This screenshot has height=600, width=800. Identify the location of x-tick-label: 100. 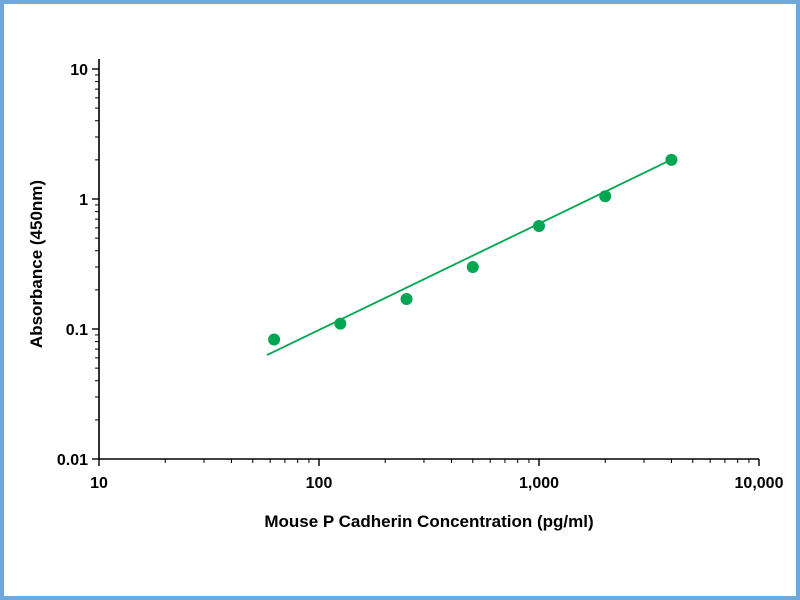
(319, 483).